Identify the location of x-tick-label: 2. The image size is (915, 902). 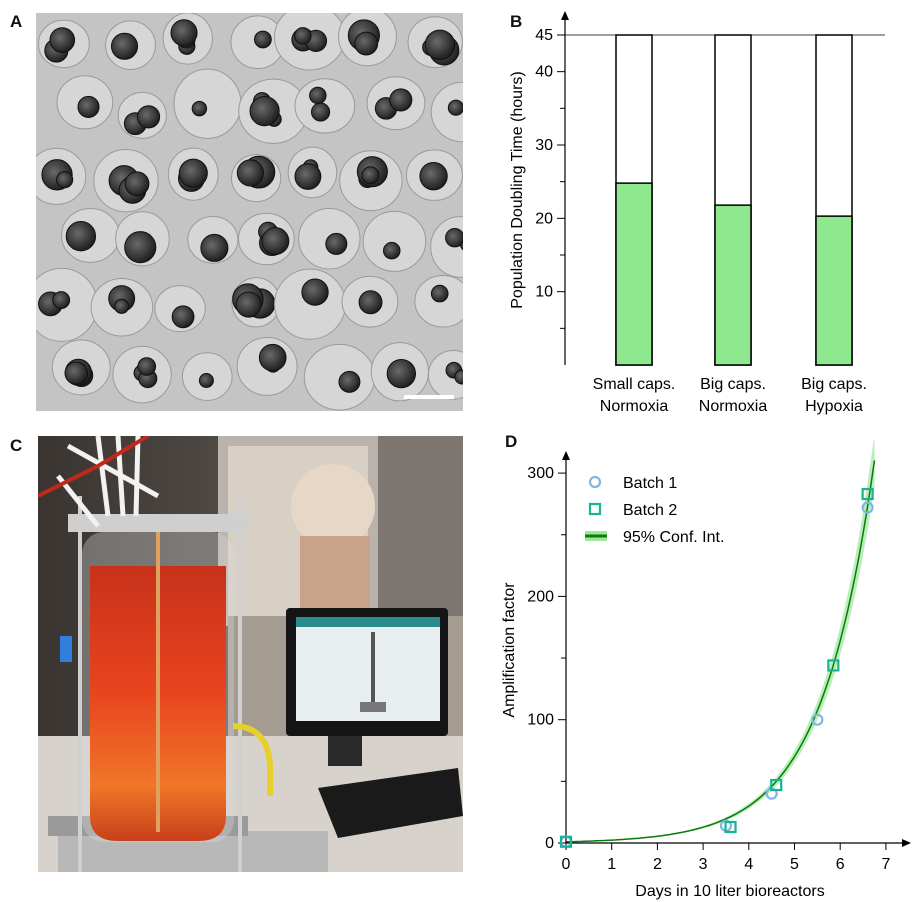
(657, 864).